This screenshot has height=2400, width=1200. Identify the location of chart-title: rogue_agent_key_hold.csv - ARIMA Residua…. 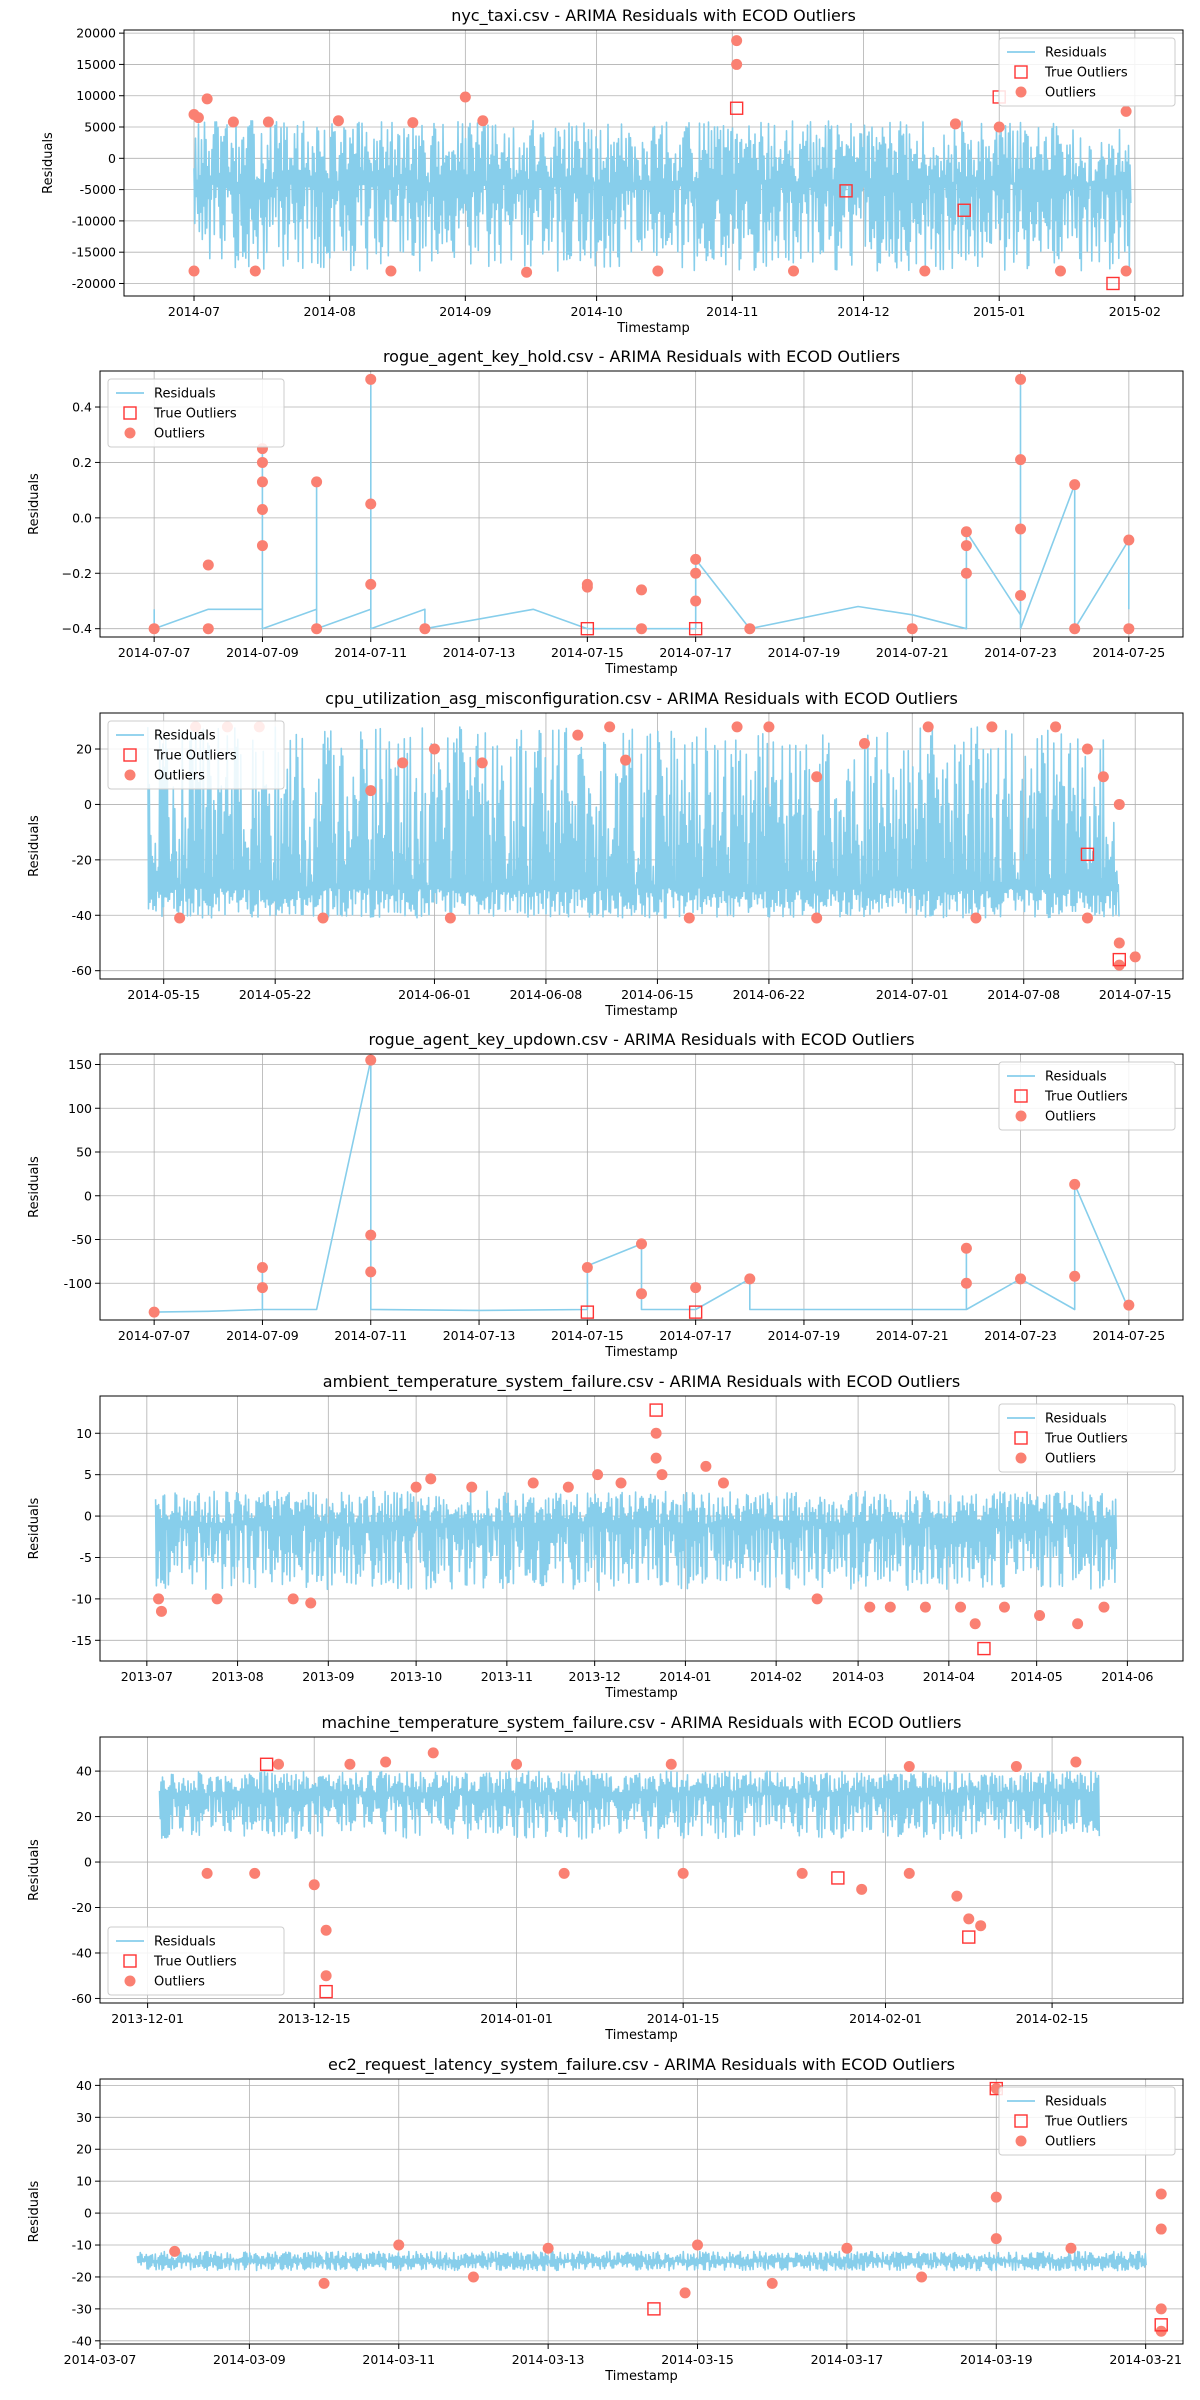
(641, 357).